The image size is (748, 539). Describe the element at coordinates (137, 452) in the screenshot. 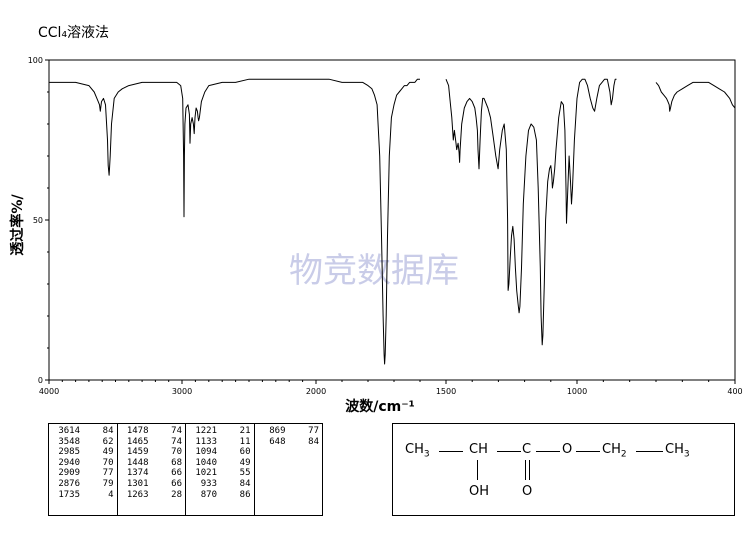

I see `peak-wavenumber: 1459` at that location.